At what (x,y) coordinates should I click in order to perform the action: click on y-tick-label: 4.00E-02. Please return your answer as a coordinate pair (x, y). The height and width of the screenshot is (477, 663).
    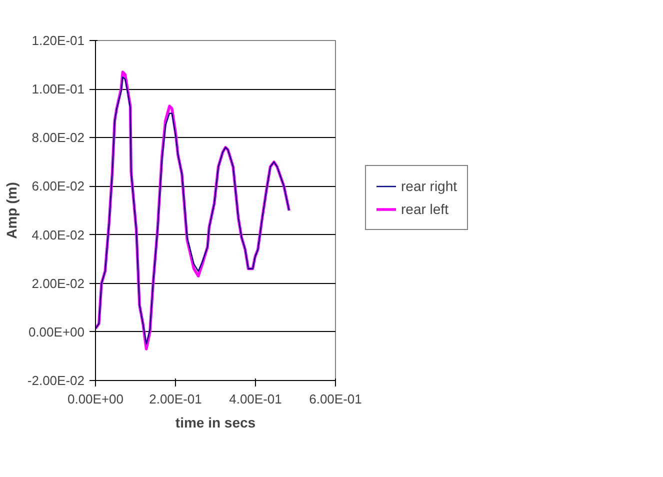
    Looking at the image, I should click on (58, 234).